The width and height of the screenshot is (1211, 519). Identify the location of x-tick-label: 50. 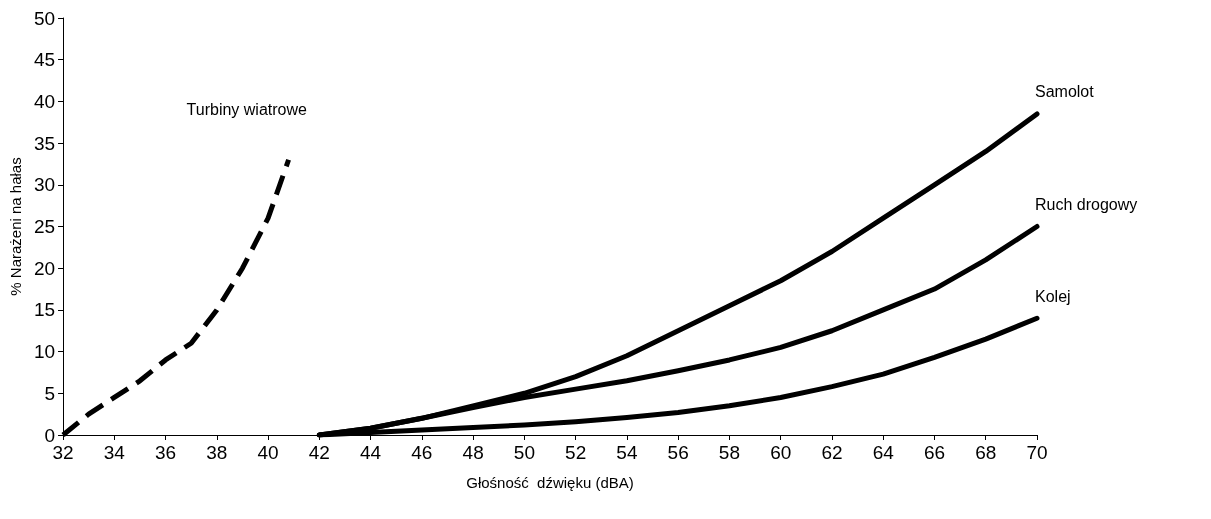
(524, 452).